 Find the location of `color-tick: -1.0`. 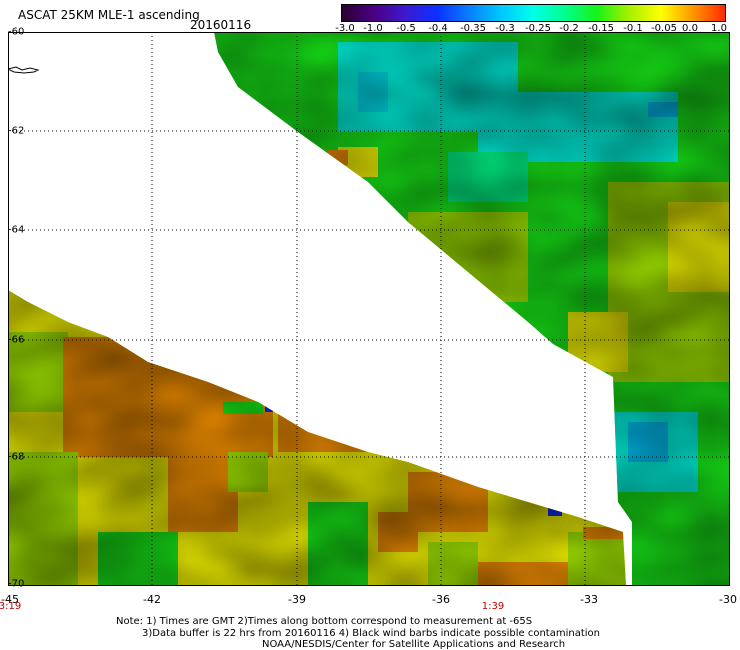

color-tick: -1.0 is located at coordinates (373, 28).